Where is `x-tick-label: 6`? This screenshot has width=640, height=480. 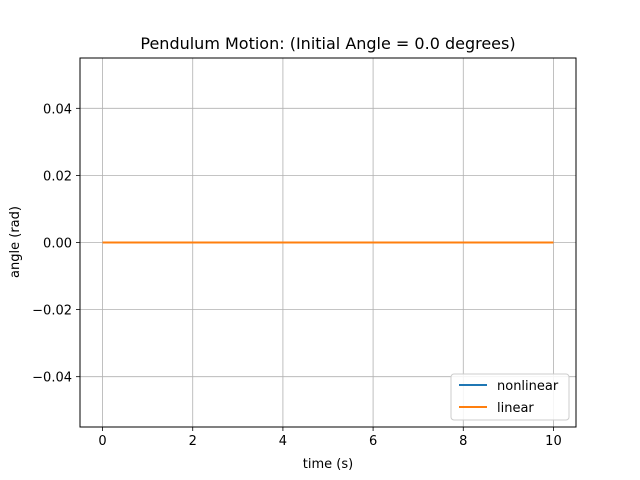 x-tick-label: 6 is located at coordinates (373, 441).